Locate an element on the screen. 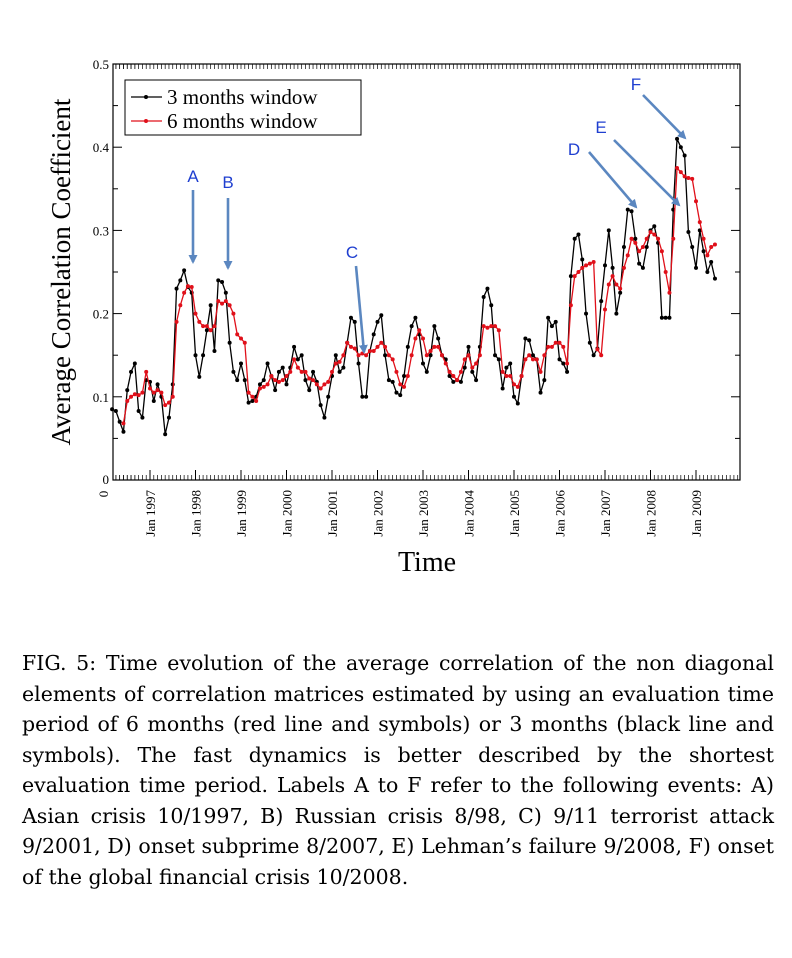 The width and height of the screenshot is (792, 958). x-tick-label: Jan 2008 is located at coordinates (651, 513).